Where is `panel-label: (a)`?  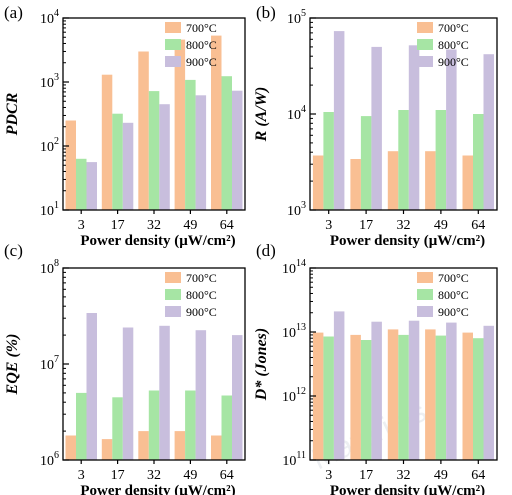
panel-label: (a) is located at coordinates (13, 12).